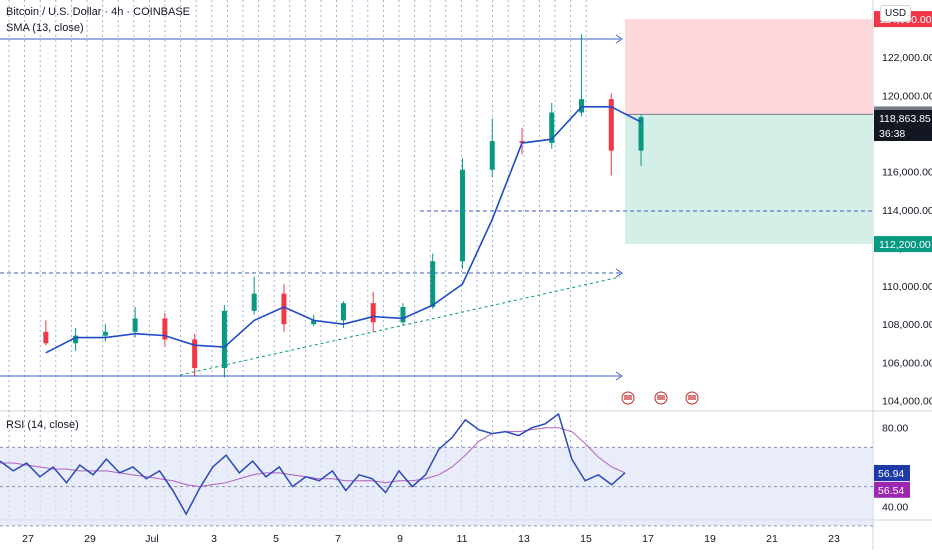 This screenshot has height=555, width=932. Describe the element at coordinates (749, 179) in the screenshot. I see `take-profit-zone` at that location.